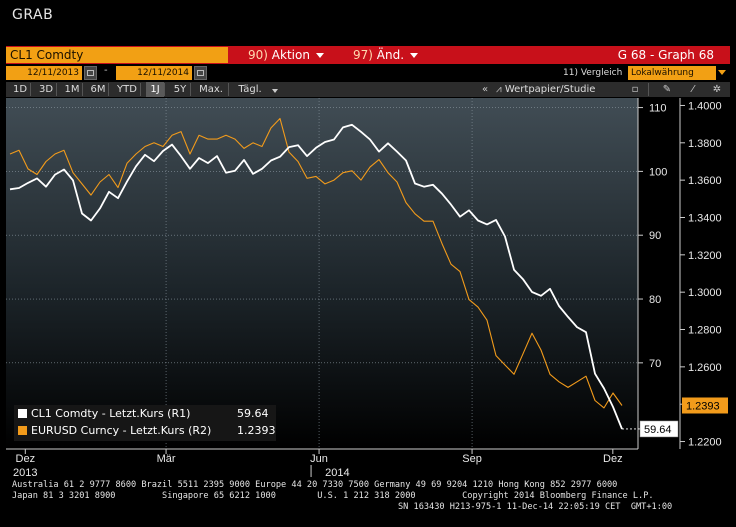  Describe the element at coordinates (705, 293) in the screenshot. I see `tick-label: 1.3000` at that location.